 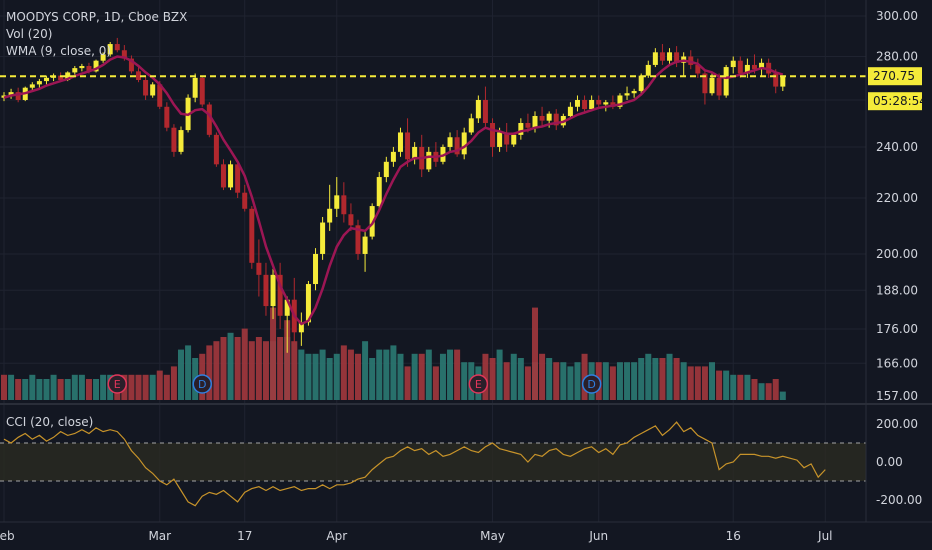 I want to click on y-tick-label: 157.00, so click(x=897, y=396).